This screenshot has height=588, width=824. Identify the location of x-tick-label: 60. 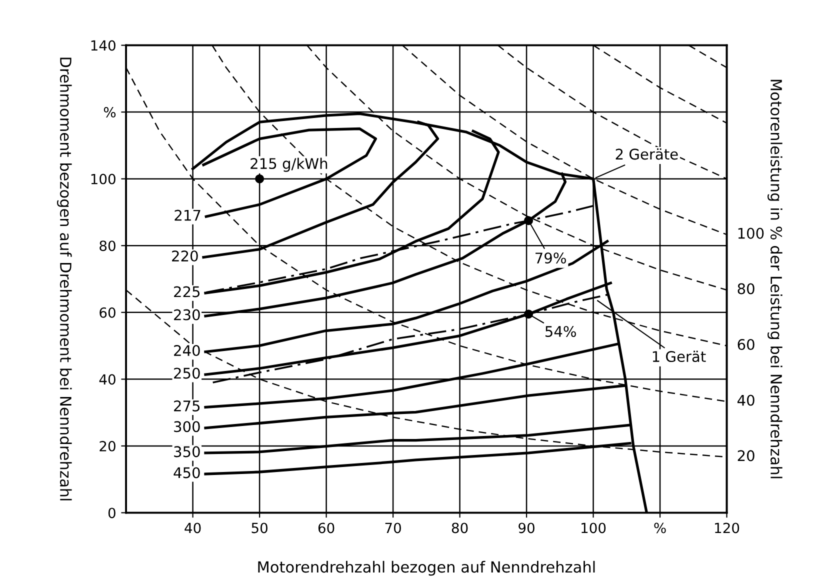
(326, 528).